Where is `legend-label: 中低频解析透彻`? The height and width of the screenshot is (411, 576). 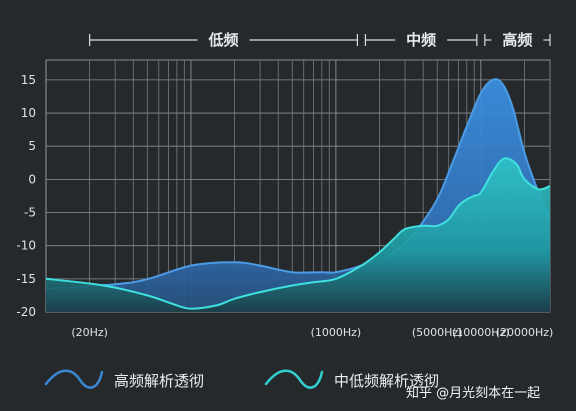
legend-label: 中低频解析透彻 is located at coordinates (386, 381).